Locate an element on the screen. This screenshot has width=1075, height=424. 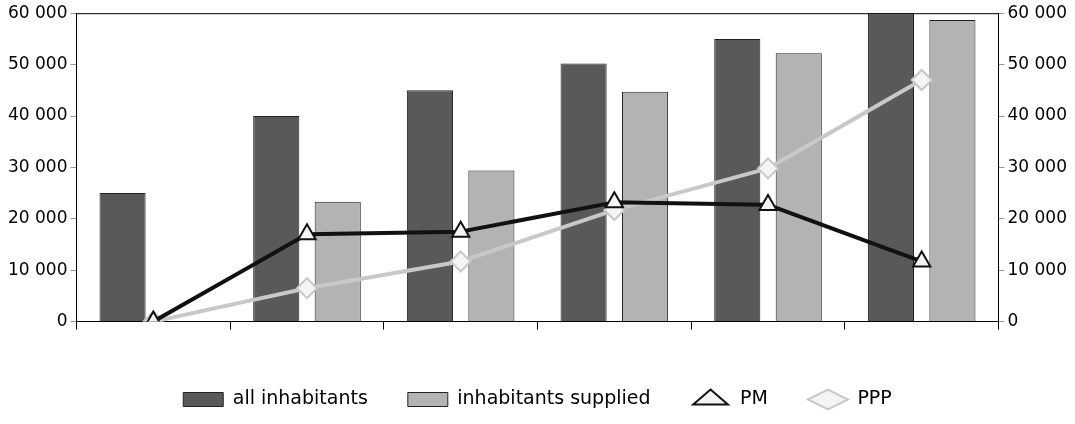
y-tick-label: 40 000 is located at coordinates (38, 114).